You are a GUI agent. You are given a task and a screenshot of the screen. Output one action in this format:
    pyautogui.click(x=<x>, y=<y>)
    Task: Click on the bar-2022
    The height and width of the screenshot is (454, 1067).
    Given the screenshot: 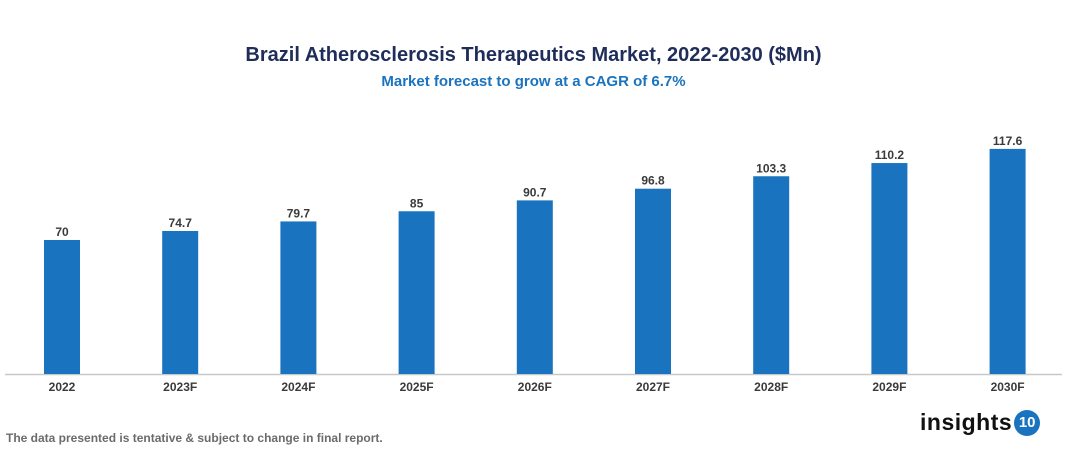 What is the action you would take?
    pyautogui.click(x=62, y=307)
    